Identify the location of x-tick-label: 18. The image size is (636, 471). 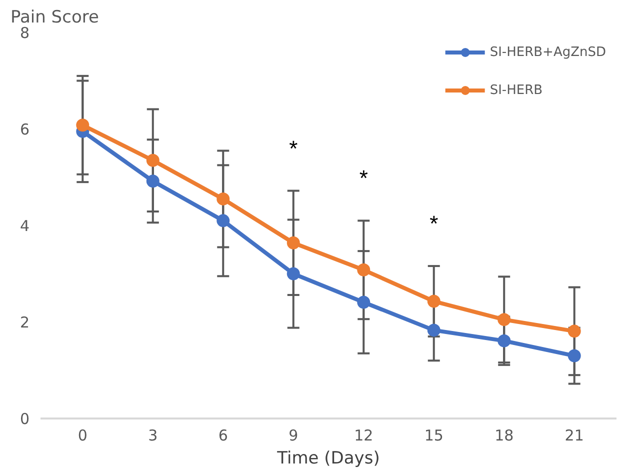
(504, 435).